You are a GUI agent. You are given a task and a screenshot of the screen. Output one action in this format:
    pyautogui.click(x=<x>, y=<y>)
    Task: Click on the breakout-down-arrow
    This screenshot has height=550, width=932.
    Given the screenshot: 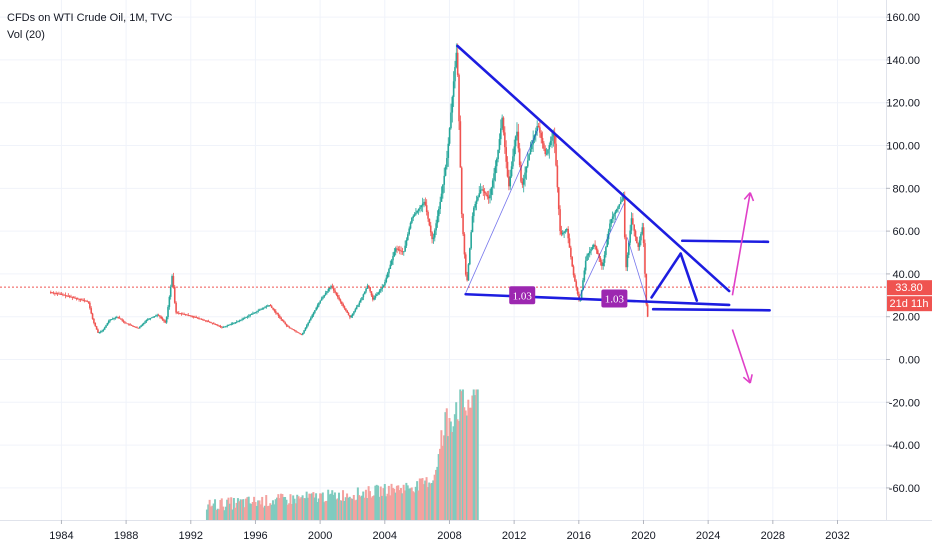 What is the action you would take?
    pyautogui.click(x=742, y=356)
    